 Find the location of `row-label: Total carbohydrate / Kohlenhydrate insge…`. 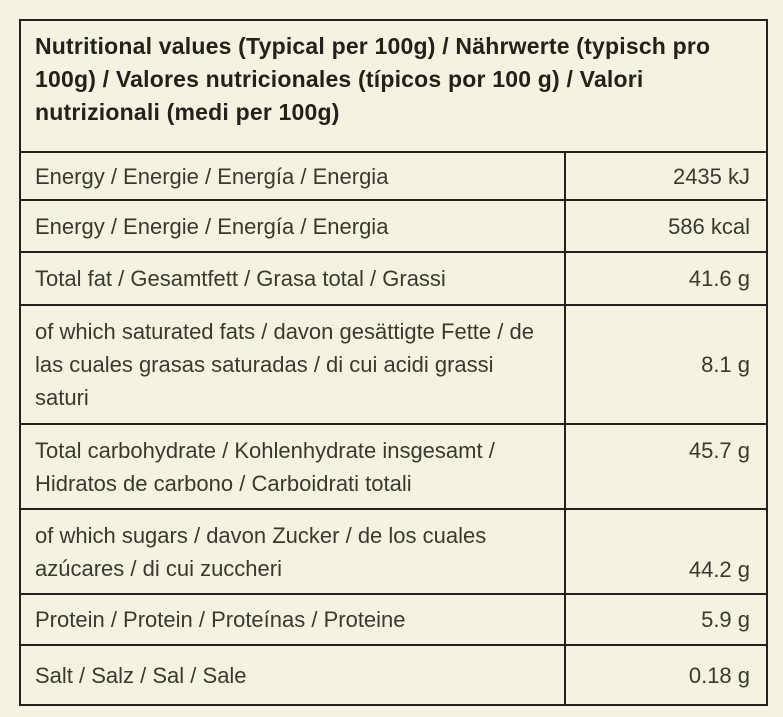

row-label: Total carbohydrate / Kohlenhydrate insge… is located at coordinates (292, 466).